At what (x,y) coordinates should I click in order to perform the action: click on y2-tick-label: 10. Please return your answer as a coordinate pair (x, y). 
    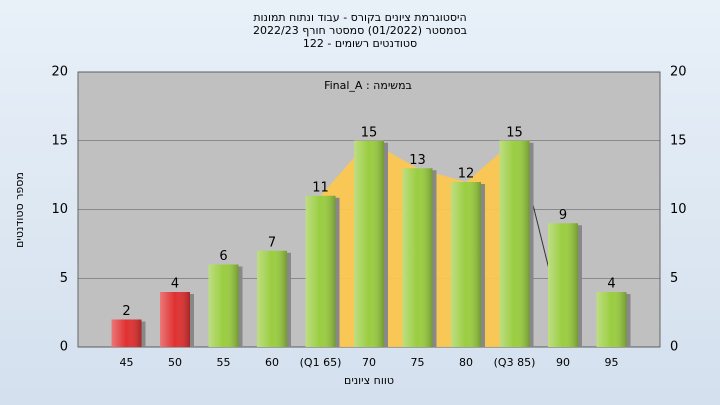
    Looking at the image, I should click on (678, 209).